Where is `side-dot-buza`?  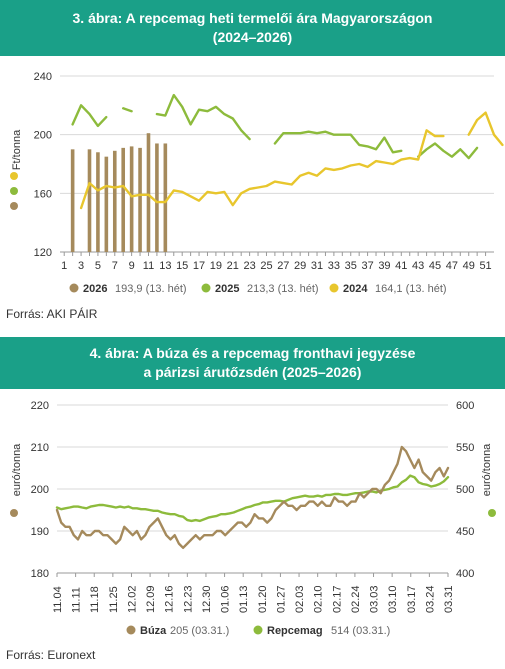
side-dot-buza is located at coordinates (14, 513).